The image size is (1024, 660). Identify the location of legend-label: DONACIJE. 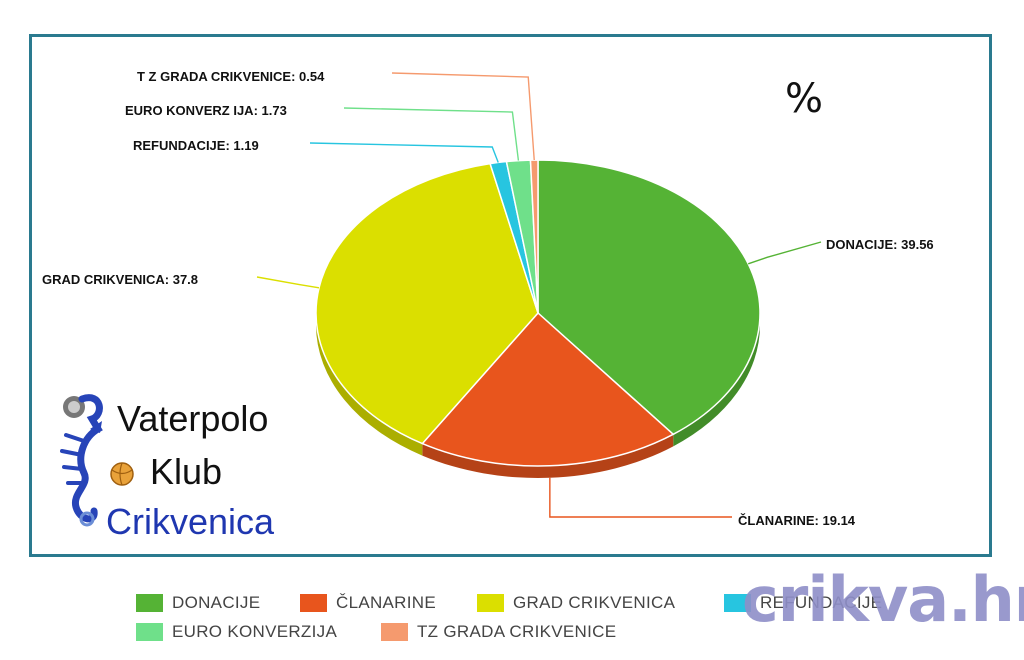
(216, 602).